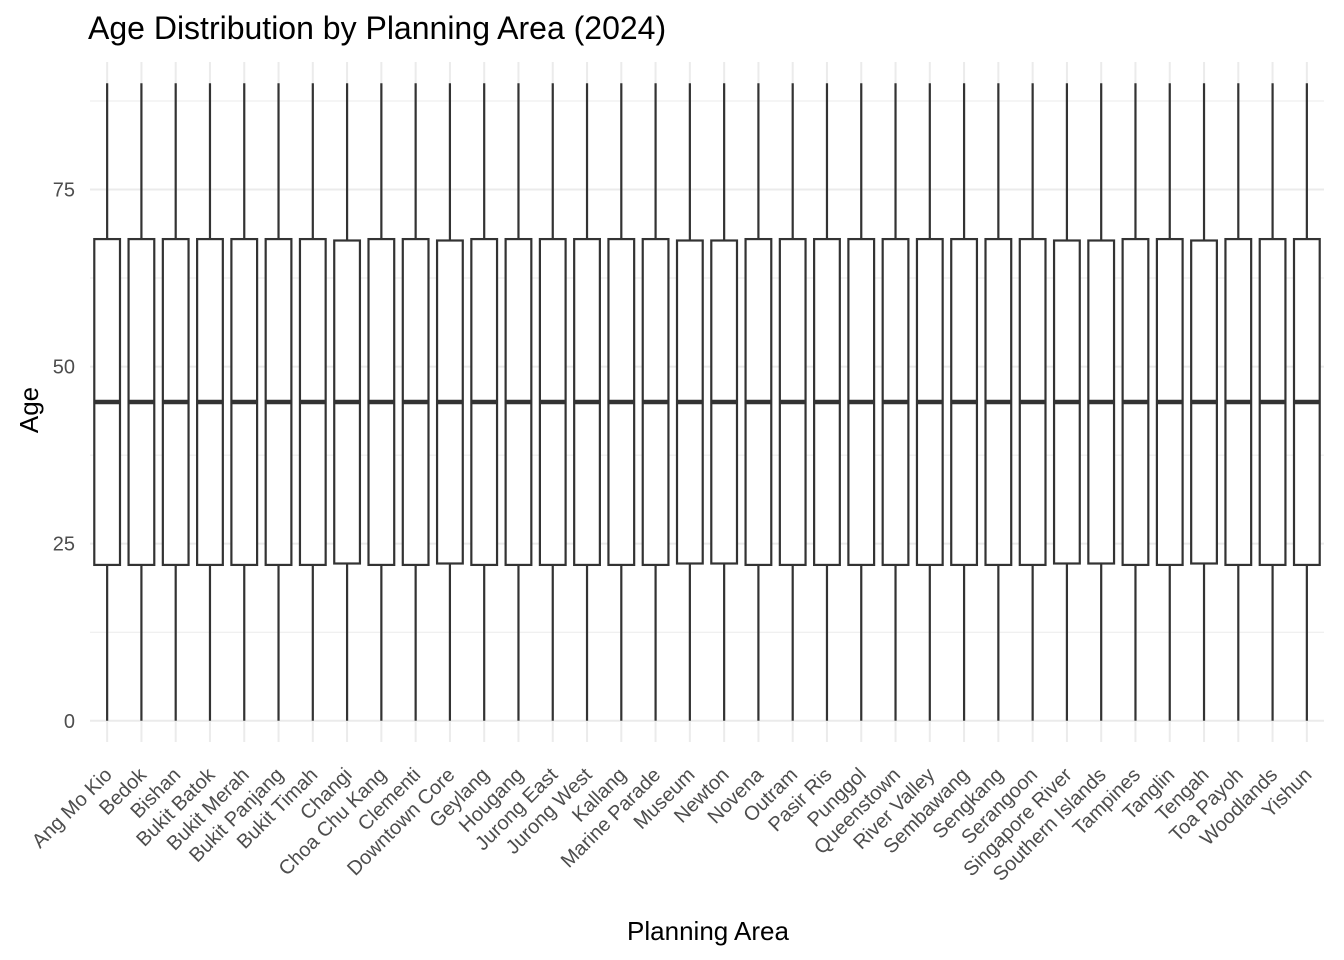 The height and width of the screenshot is (960, 1344). Describe the element at coordinates (655, 402) in the screenshot. I see `box-marine-parade` at that location.